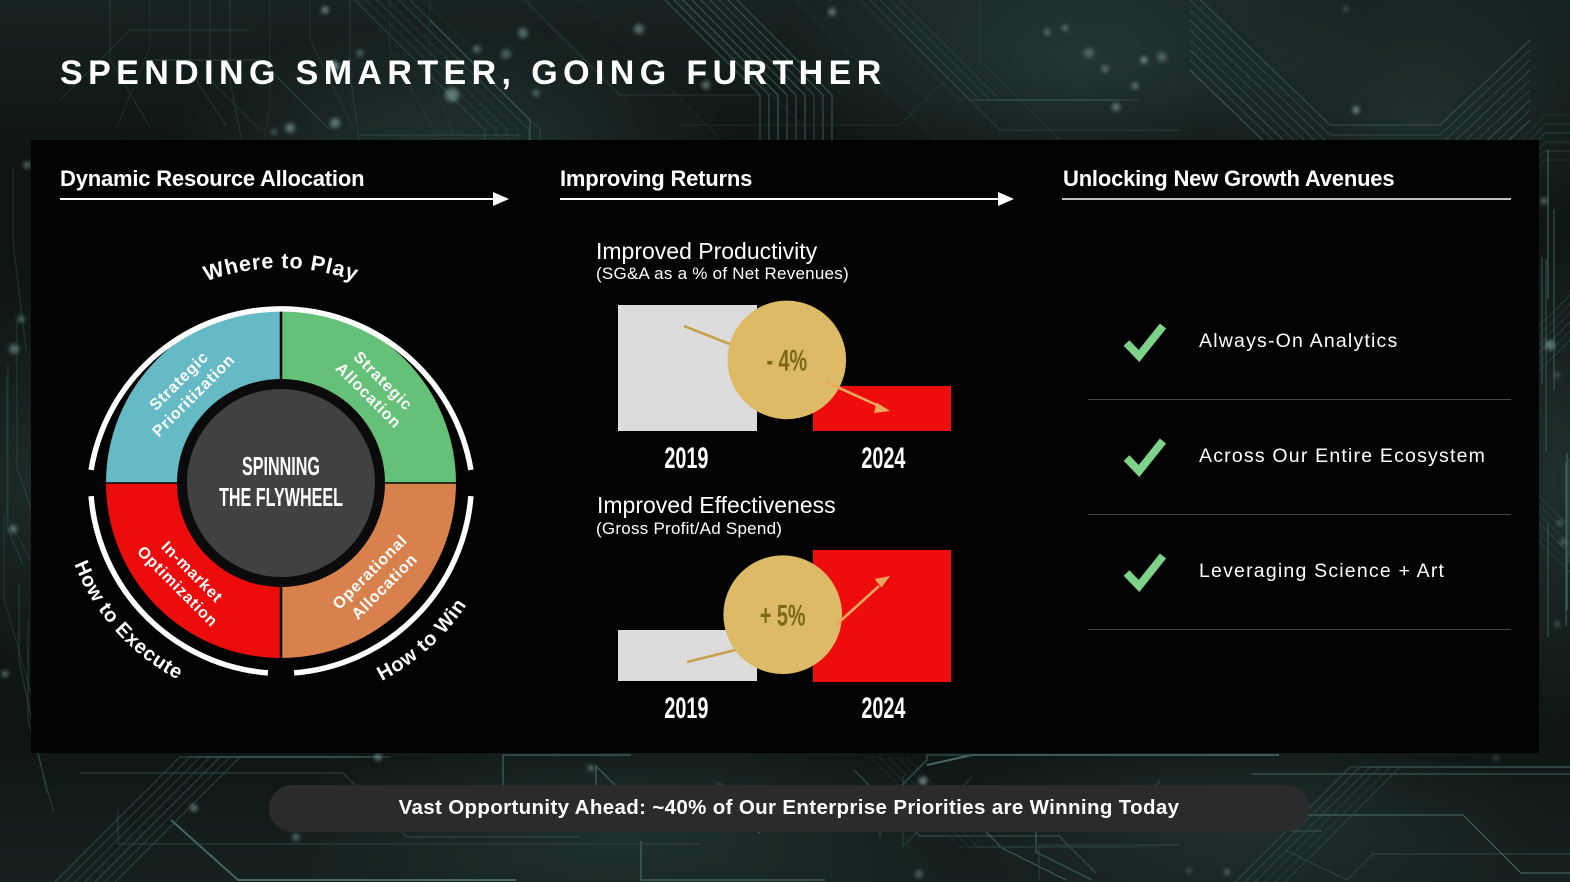  I want to click on svg-text: THE FLYWHEEL, so click(281, 497).